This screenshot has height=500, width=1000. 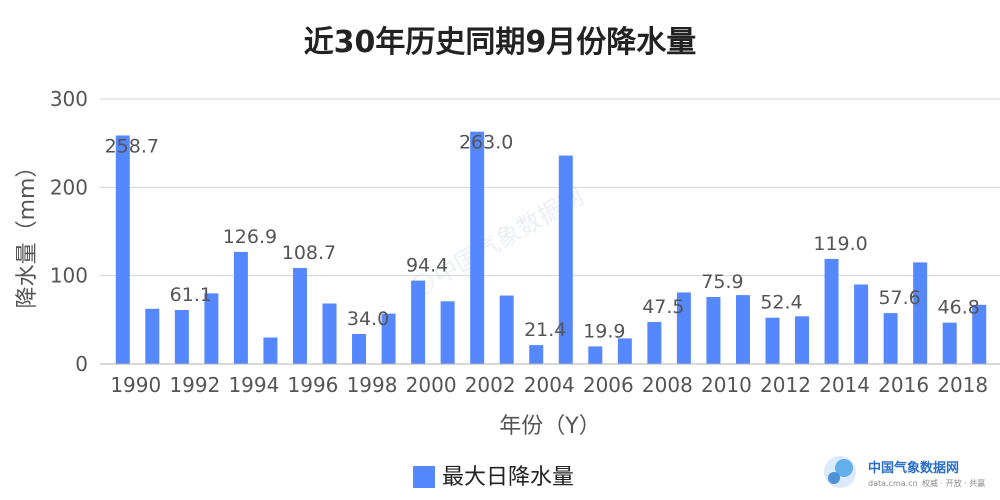 What do you see at coordinates (565, 259) in the screenshot?
I see `bar-2005` at bounding box center [565, 259].